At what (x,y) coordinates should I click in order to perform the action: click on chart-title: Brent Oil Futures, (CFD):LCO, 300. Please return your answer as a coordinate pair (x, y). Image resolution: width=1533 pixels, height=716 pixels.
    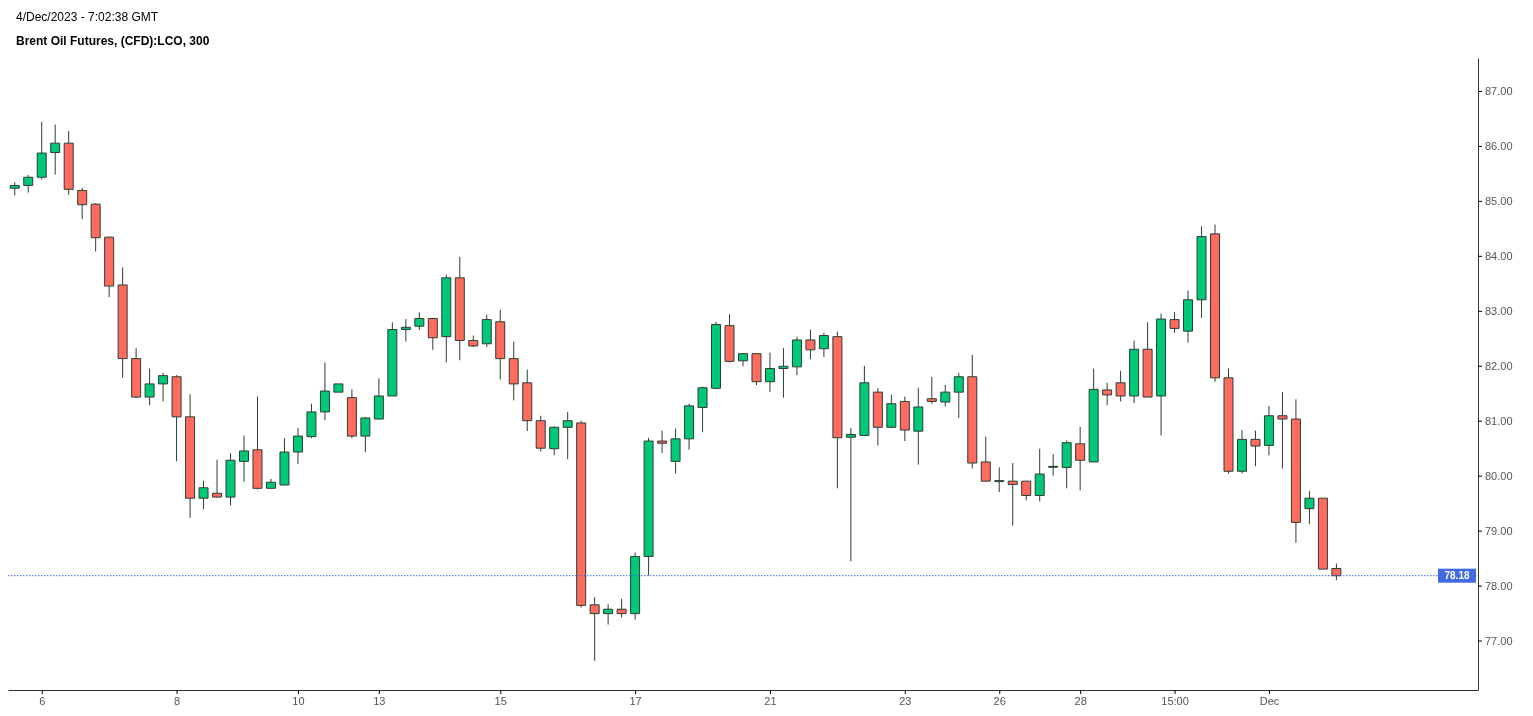
    Looking at the image, I should click on (113, 41).